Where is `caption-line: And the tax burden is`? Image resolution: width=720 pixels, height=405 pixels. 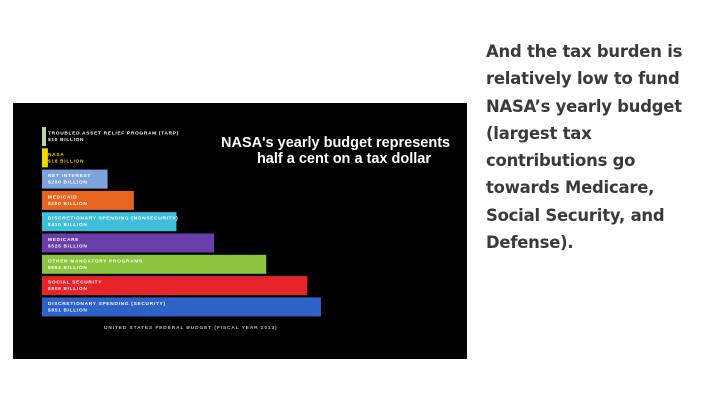
caption-line: And the tax burden is is located at coordinates (584, 51).